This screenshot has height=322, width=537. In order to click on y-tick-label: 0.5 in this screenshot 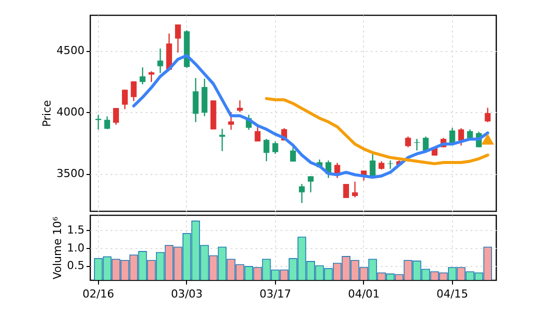, I will do `click(75, 265)`.